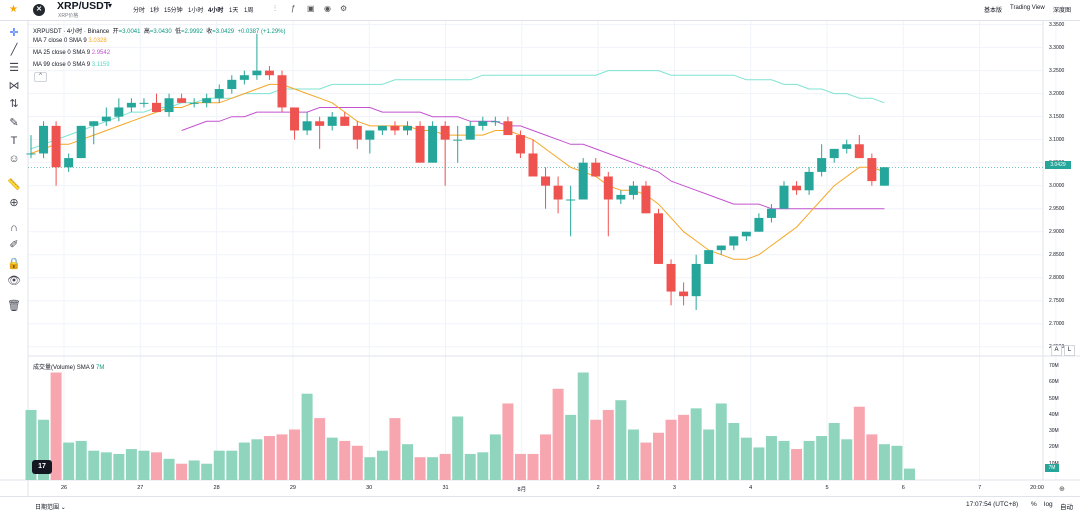 This screenshot has height=512, width=1080. Describe the element at coordinates (110, 5) in the screenshot. I see `symbol-dropdown-icon: ▾` at that location.